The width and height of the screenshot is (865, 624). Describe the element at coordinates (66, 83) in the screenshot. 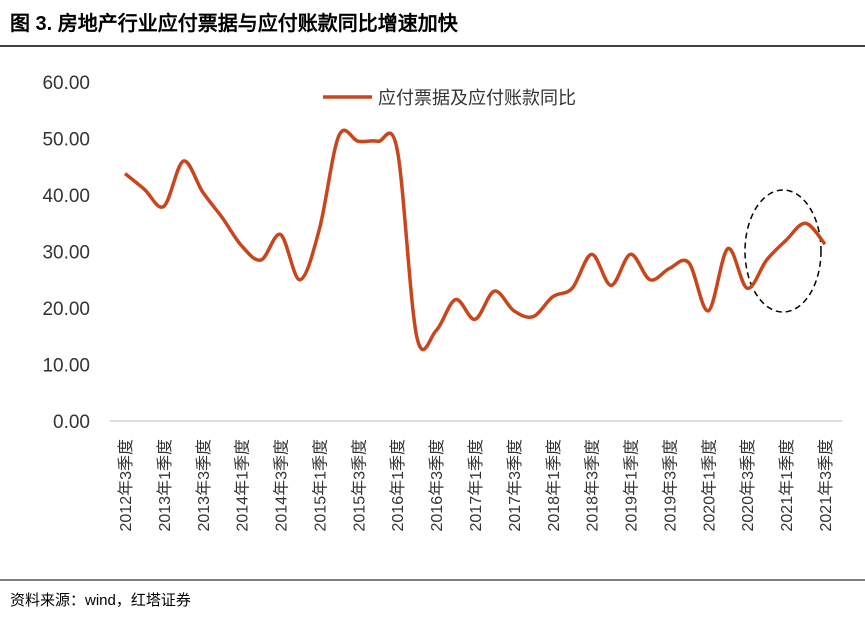

I see `y-tick-label: 60.00` at that location.